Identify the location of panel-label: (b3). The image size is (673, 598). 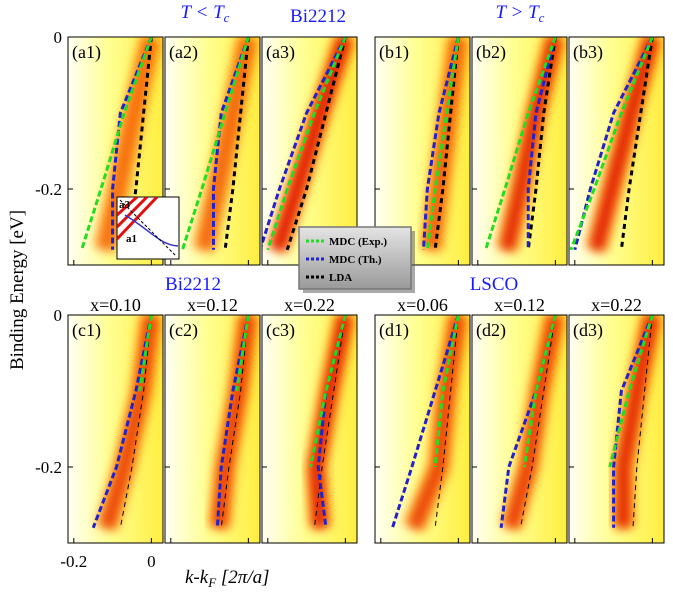
(588, 52).